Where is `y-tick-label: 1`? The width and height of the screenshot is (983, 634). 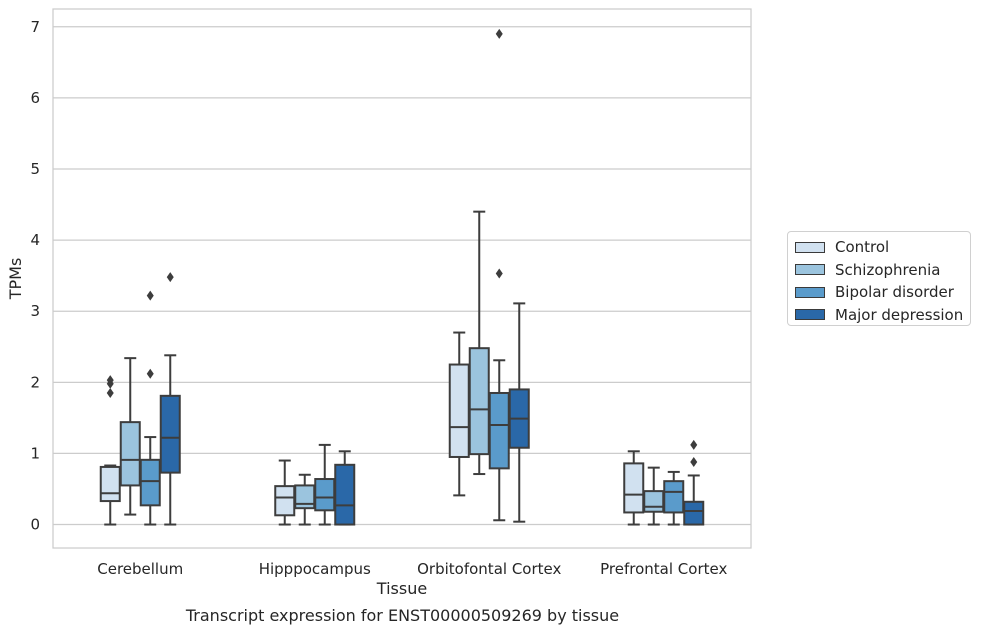
y-tick-label: 1 is located at coordinates (35, 453).